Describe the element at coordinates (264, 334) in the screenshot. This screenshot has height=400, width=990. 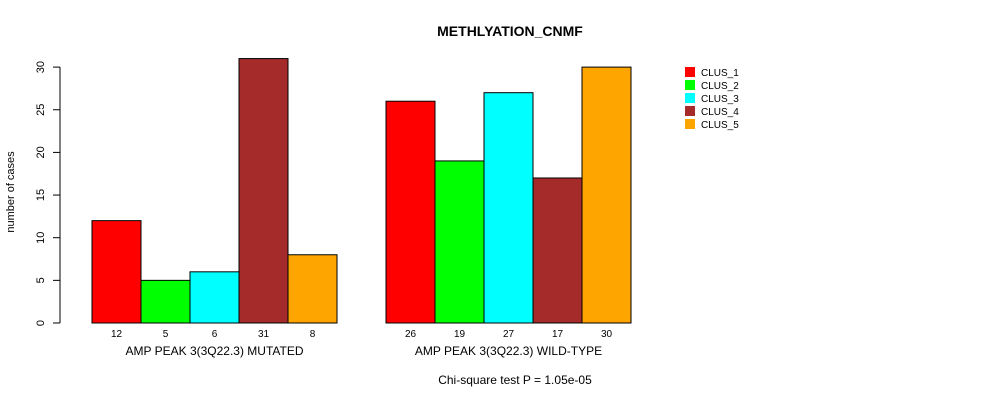
I see `bar-value-label: 31` at that location.